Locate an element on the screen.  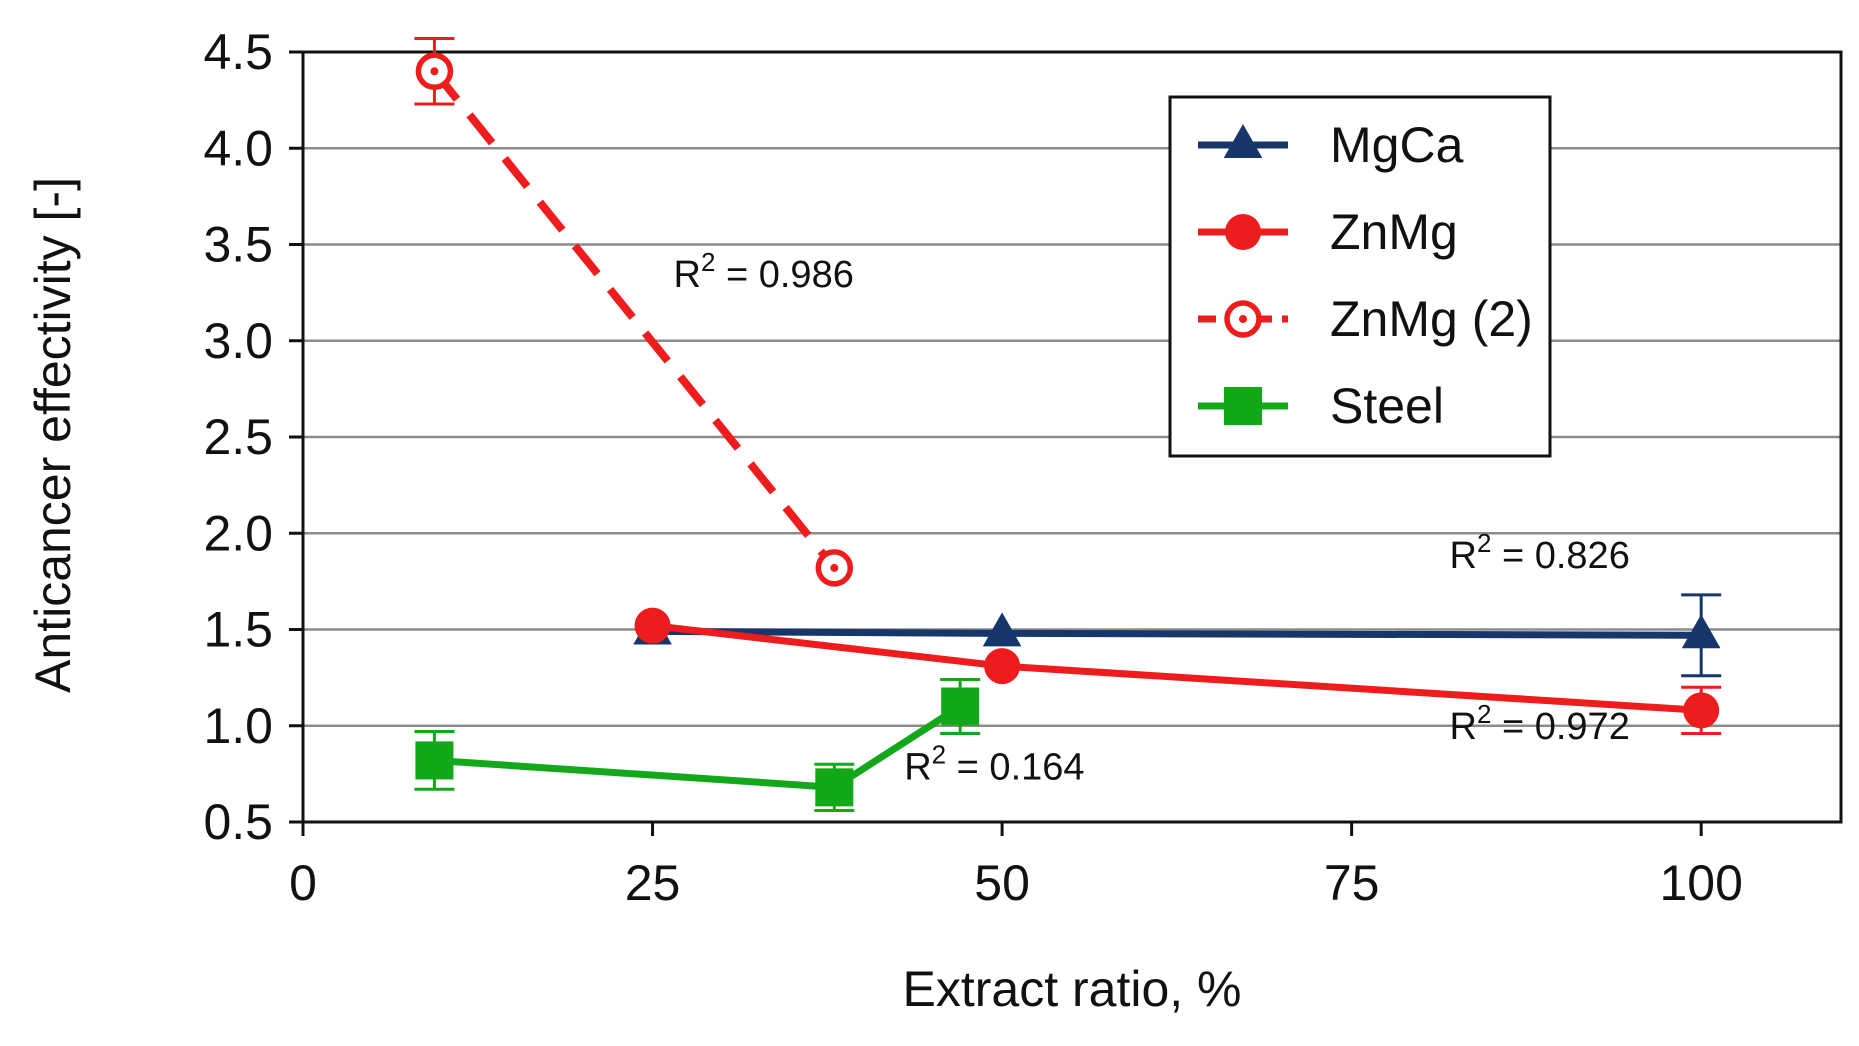
y-tick-label: 0.5 is located at coordinates (238, 822).